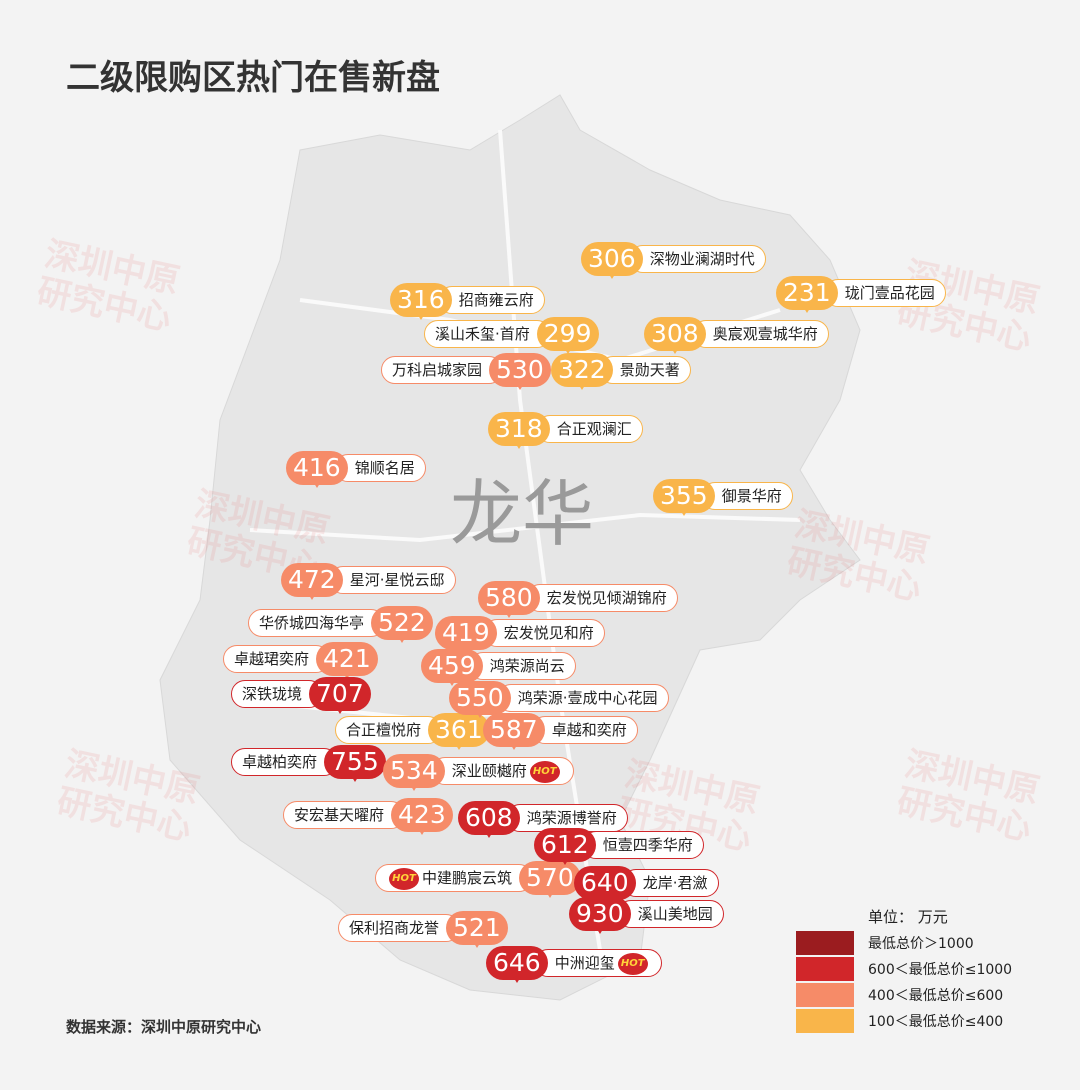 Image resolution: width=1080 pixels, height=1090 pixels. I want to click on project-name: 中洲迎玺 HOT, so click(597, 963).